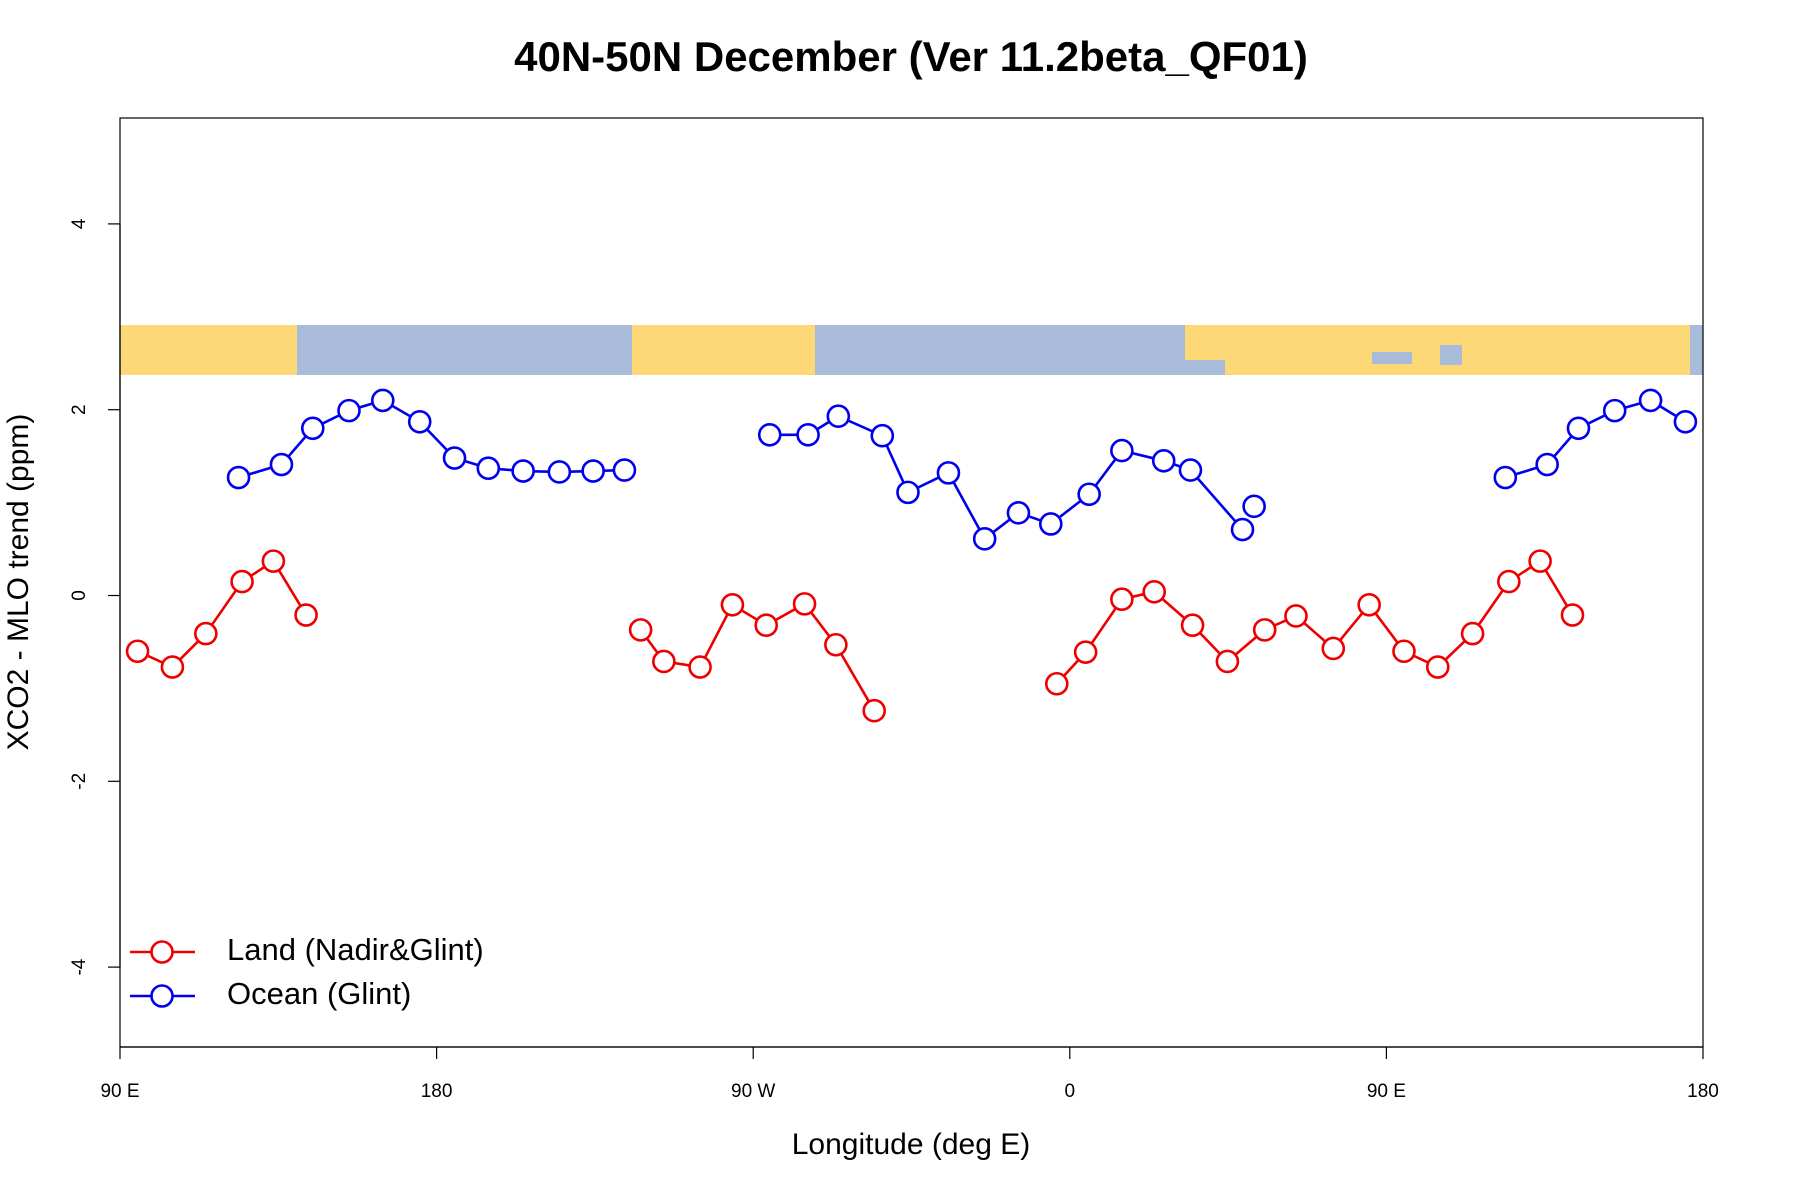  Describe the element at coordinates (911, 56) in the screenshot. I see `chart-title: 40N-50N December (Ver 11.2beta_QF01)` at that location.